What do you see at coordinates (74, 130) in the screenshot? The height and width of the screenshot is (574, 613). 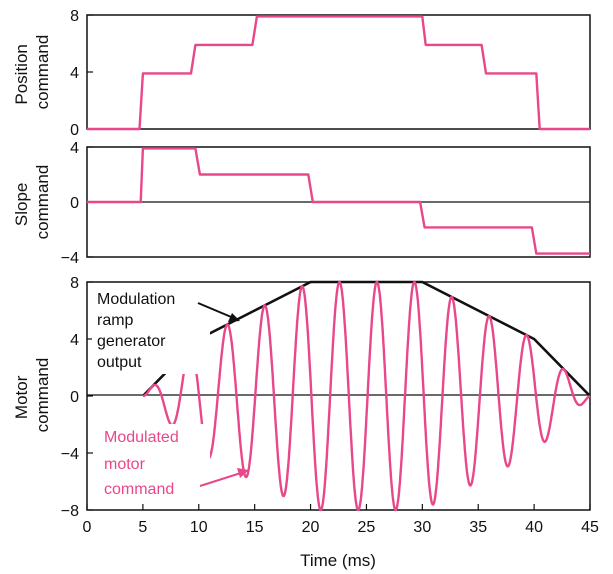 I see `position-ytick-label: 0` at bounding box center [74, 130].